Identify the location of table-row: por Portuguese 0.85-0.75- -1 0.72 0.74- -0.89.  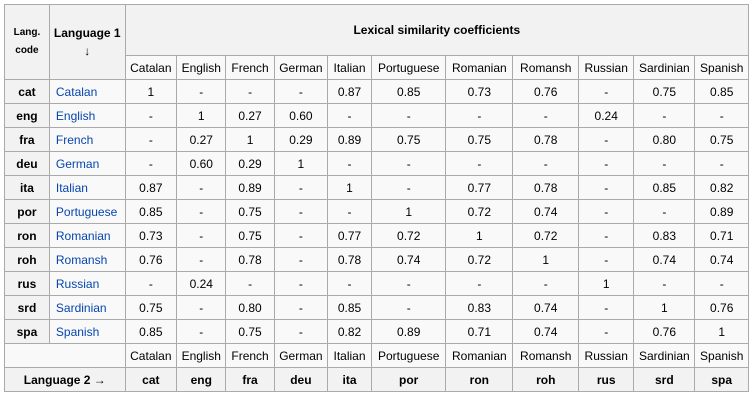
(376, 211).